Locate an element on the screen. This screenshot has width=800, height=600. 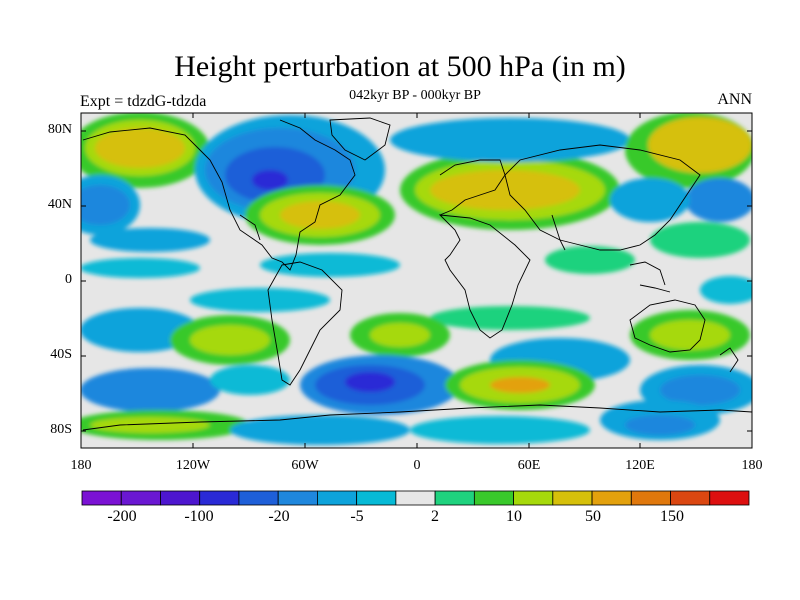
lon-label-120w: 120W is located at coordinates (193, 465).